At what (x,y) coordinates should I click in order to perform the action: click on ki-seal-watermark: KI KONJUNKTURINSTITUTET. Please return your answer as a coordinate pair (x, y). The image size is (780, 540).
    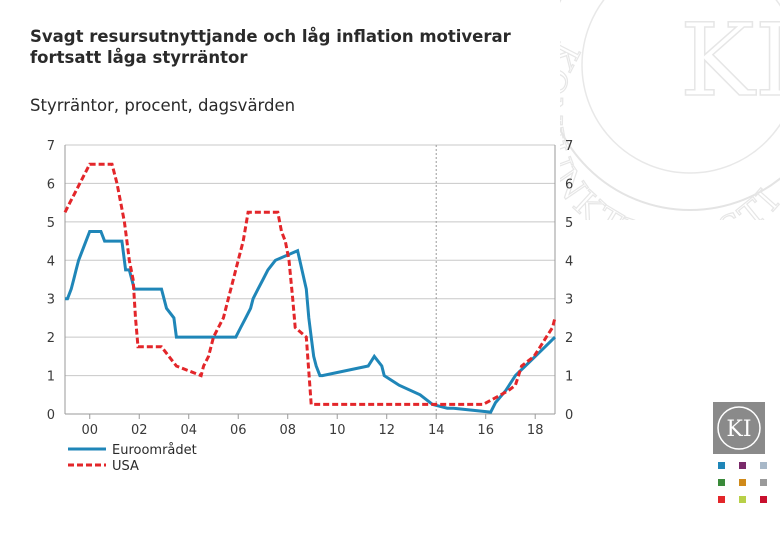
    Looking at the image, I should click on (670, 110).